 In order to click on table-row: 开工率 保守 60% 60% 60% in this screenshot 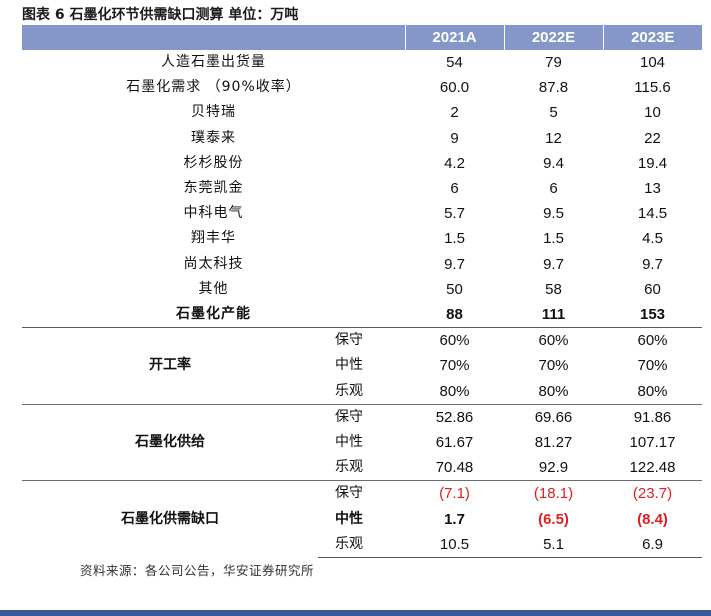, I will do `click(362, 366)`.